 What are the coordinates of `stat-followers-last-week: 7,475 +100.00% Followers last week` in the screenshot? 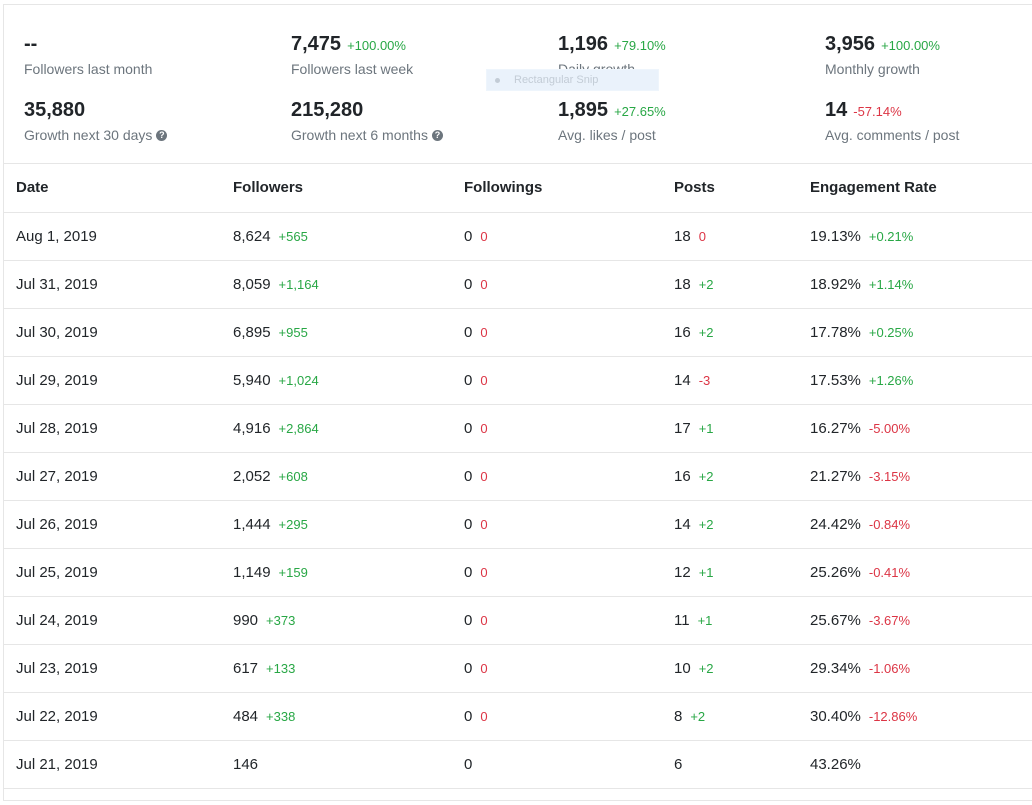 It's located at (352, 54).